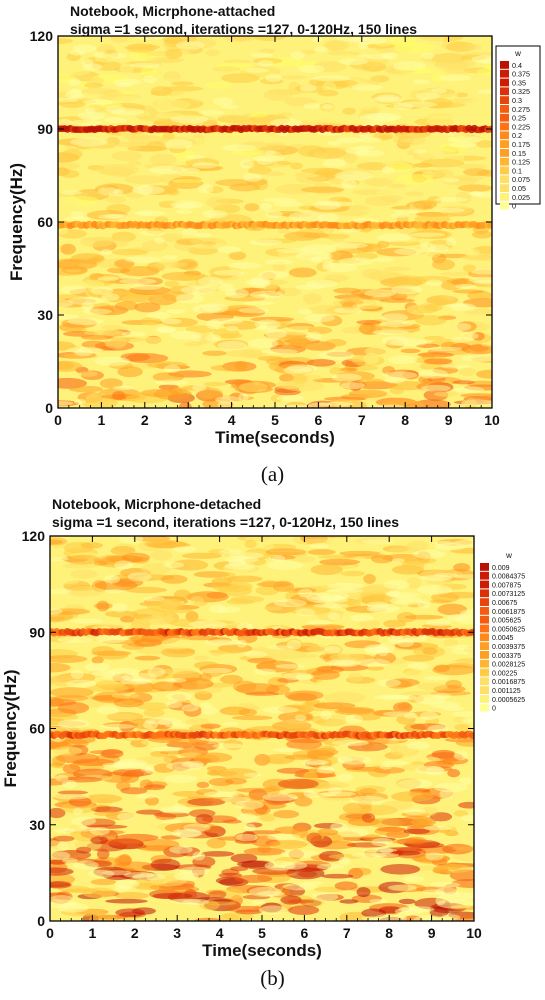 The width and height of the screenshot is (545, 1000). Describe the element at coordinates (508, 665) in the screenshot. I see `legend-level-label: 0.0028125` at that location.